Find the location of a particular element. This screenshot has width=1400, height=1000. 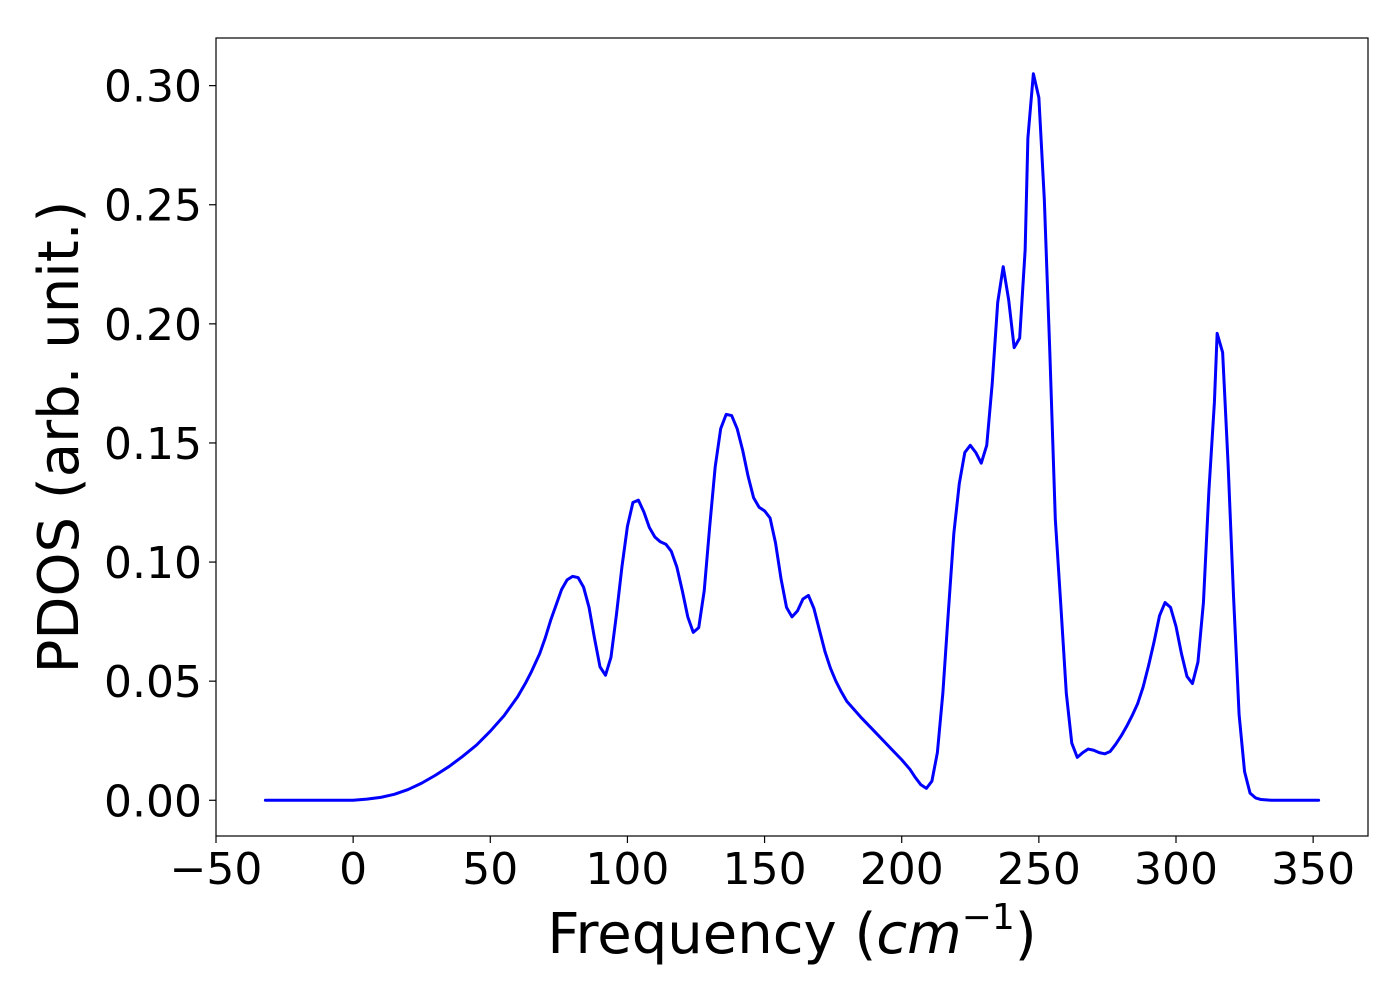

y-axis-label: PDOS (arb. unit.) is located at coordinates (59, 437).